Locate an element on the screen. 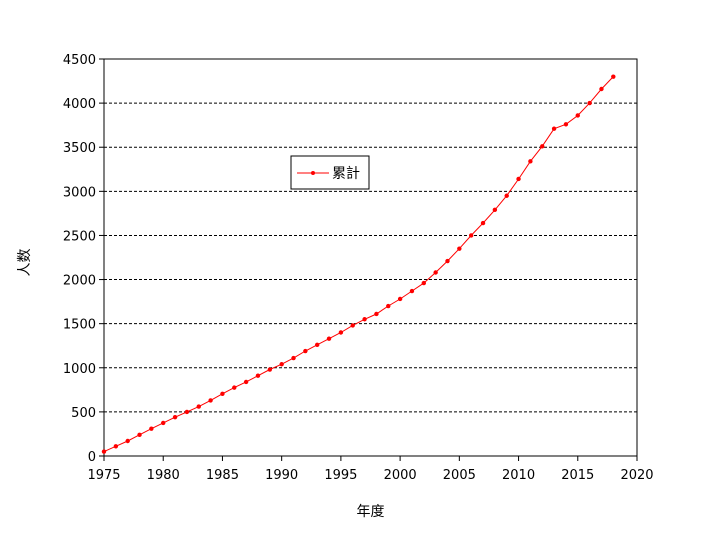 The height and width of the screenshot is (551, 723). x-tick-label-1995: 1995 is located at coordinates (340, 475).